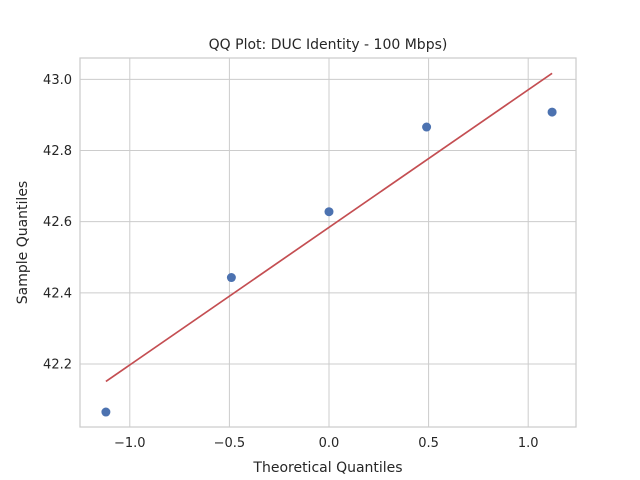  I want to click on y-tick-label: 43.0, so click(57, 80).